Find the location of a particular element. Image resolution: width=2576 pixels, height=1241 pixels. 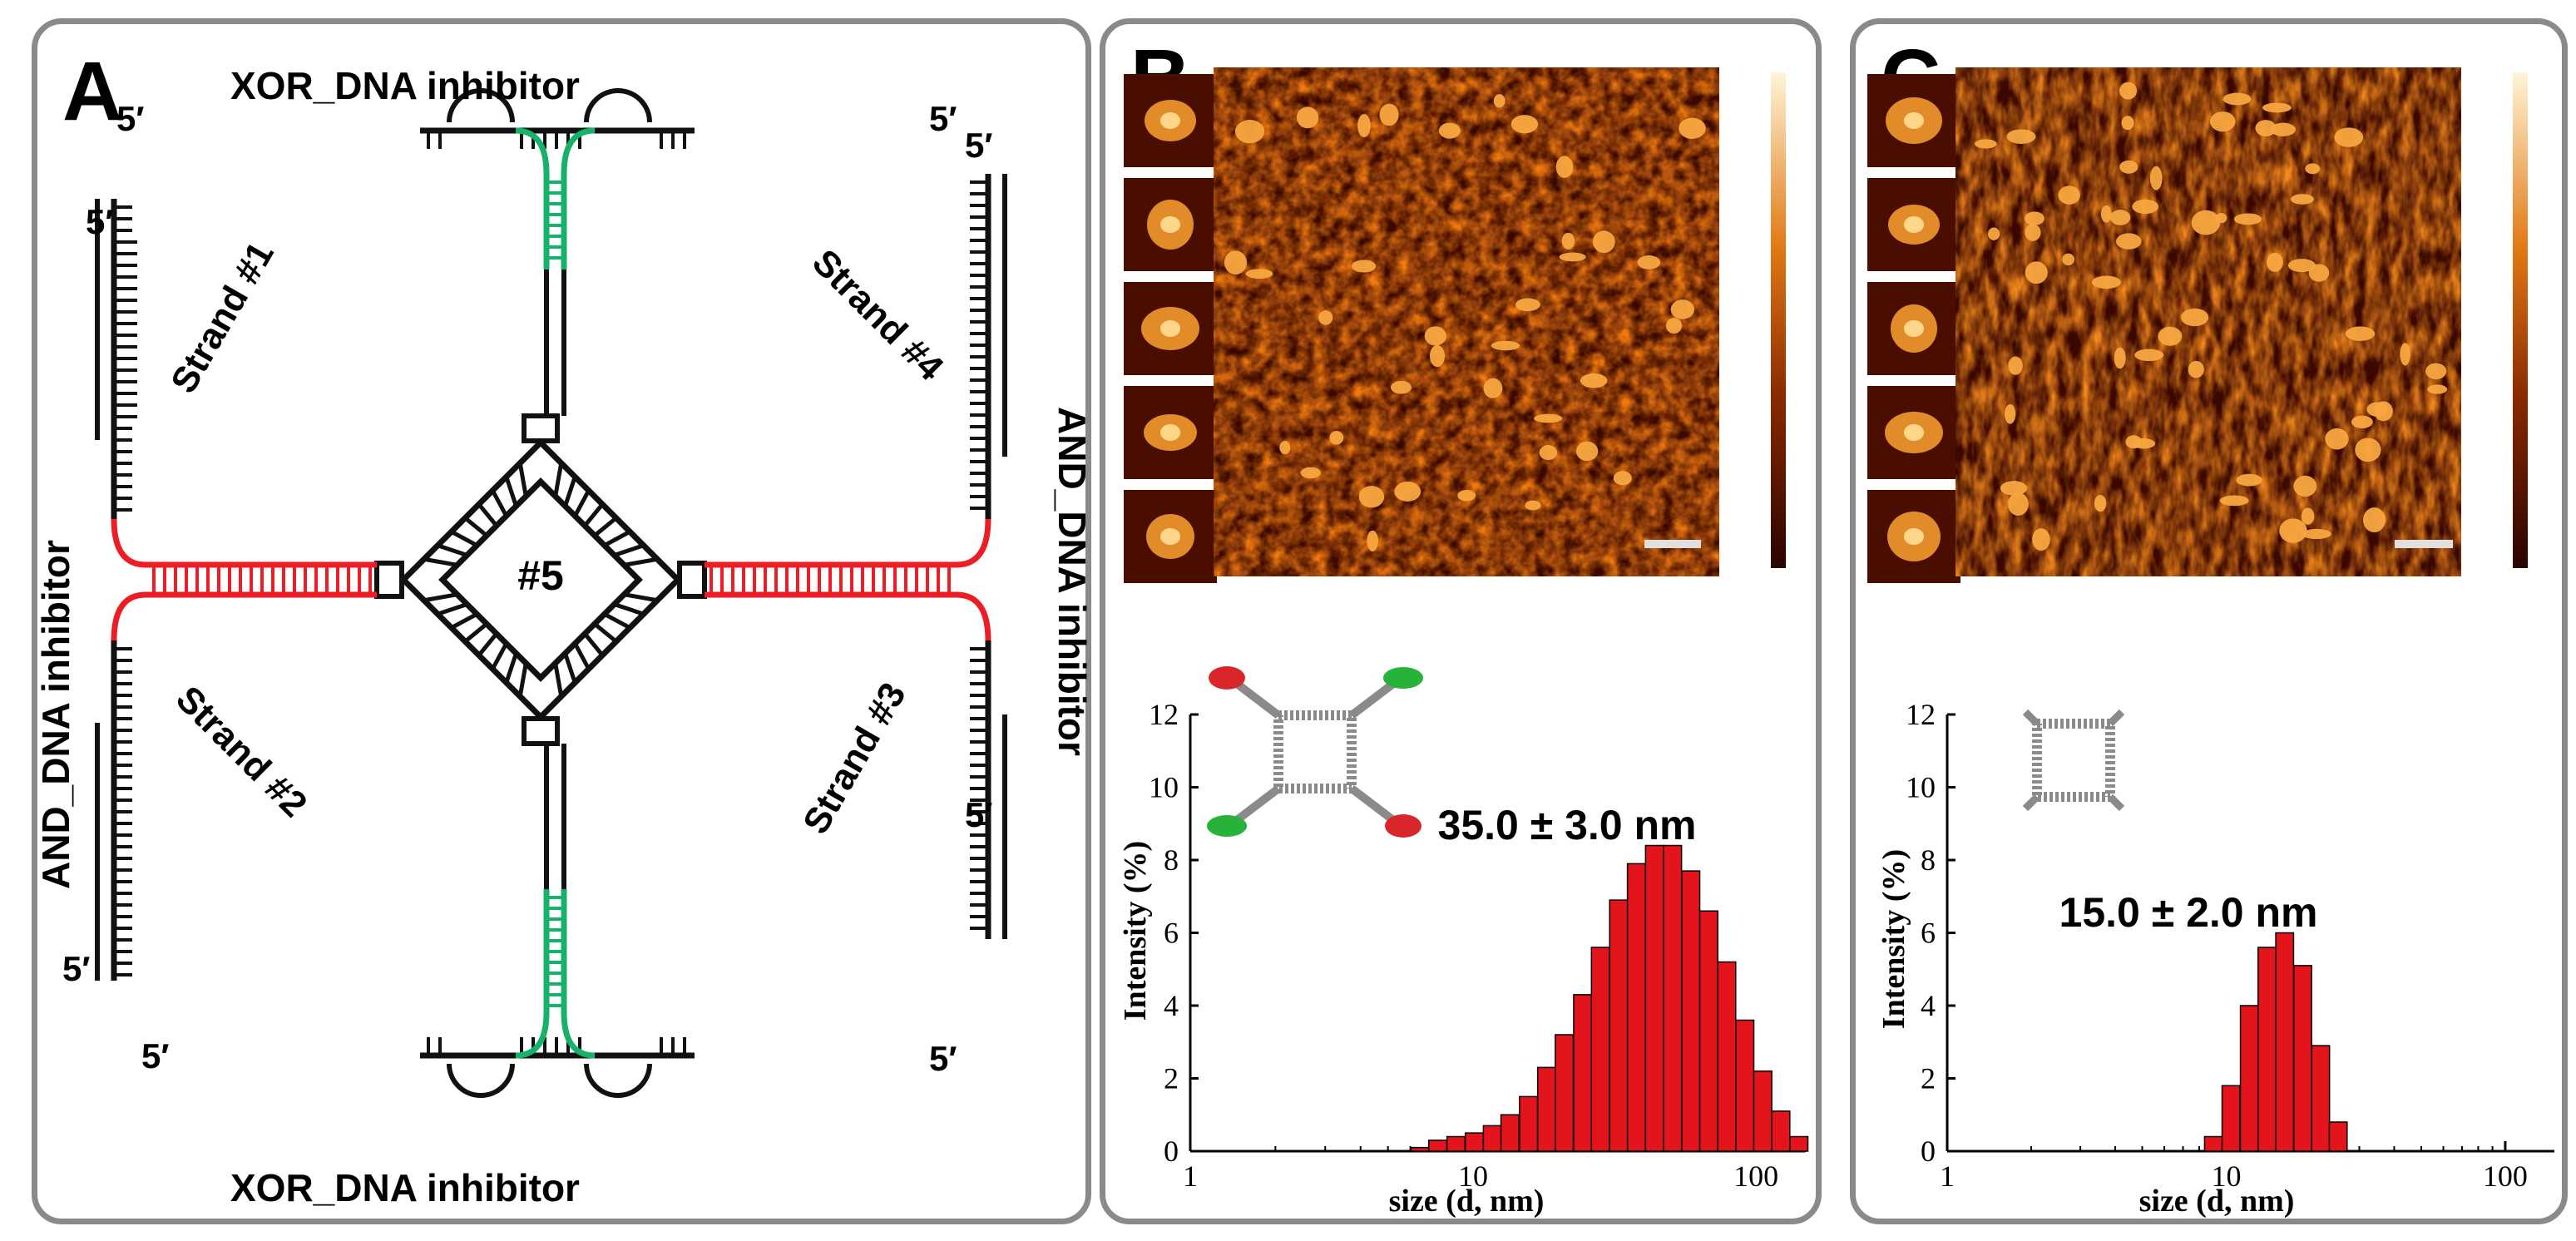

bottom-xor-label: XOR_DNA inhibitor is located at coordinates (405, 1187).